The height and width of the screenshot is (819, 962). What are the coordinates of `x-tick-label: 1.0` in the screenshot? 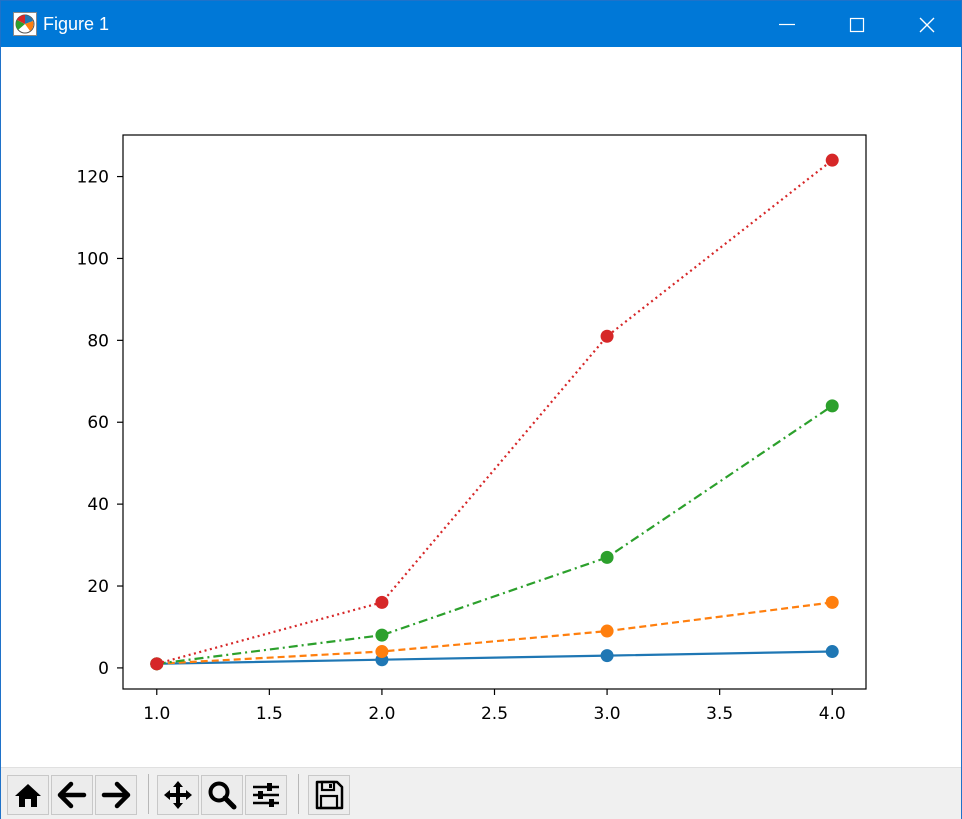 It's located at (156, 714).